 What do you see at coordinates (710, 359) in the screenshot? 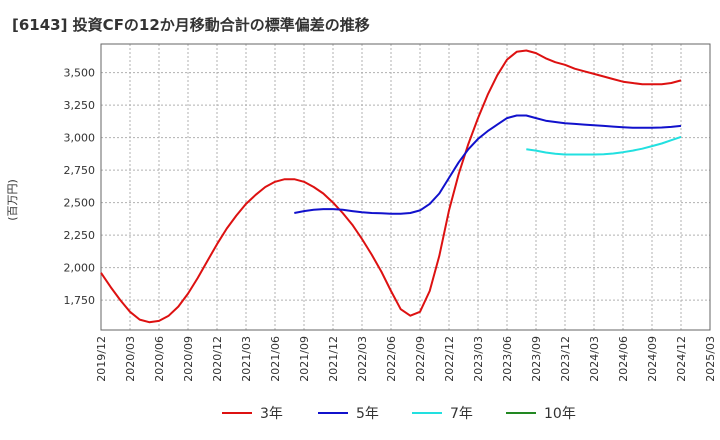
I see `x-tick-label: 2025/03` at bounding box center [710, 359].